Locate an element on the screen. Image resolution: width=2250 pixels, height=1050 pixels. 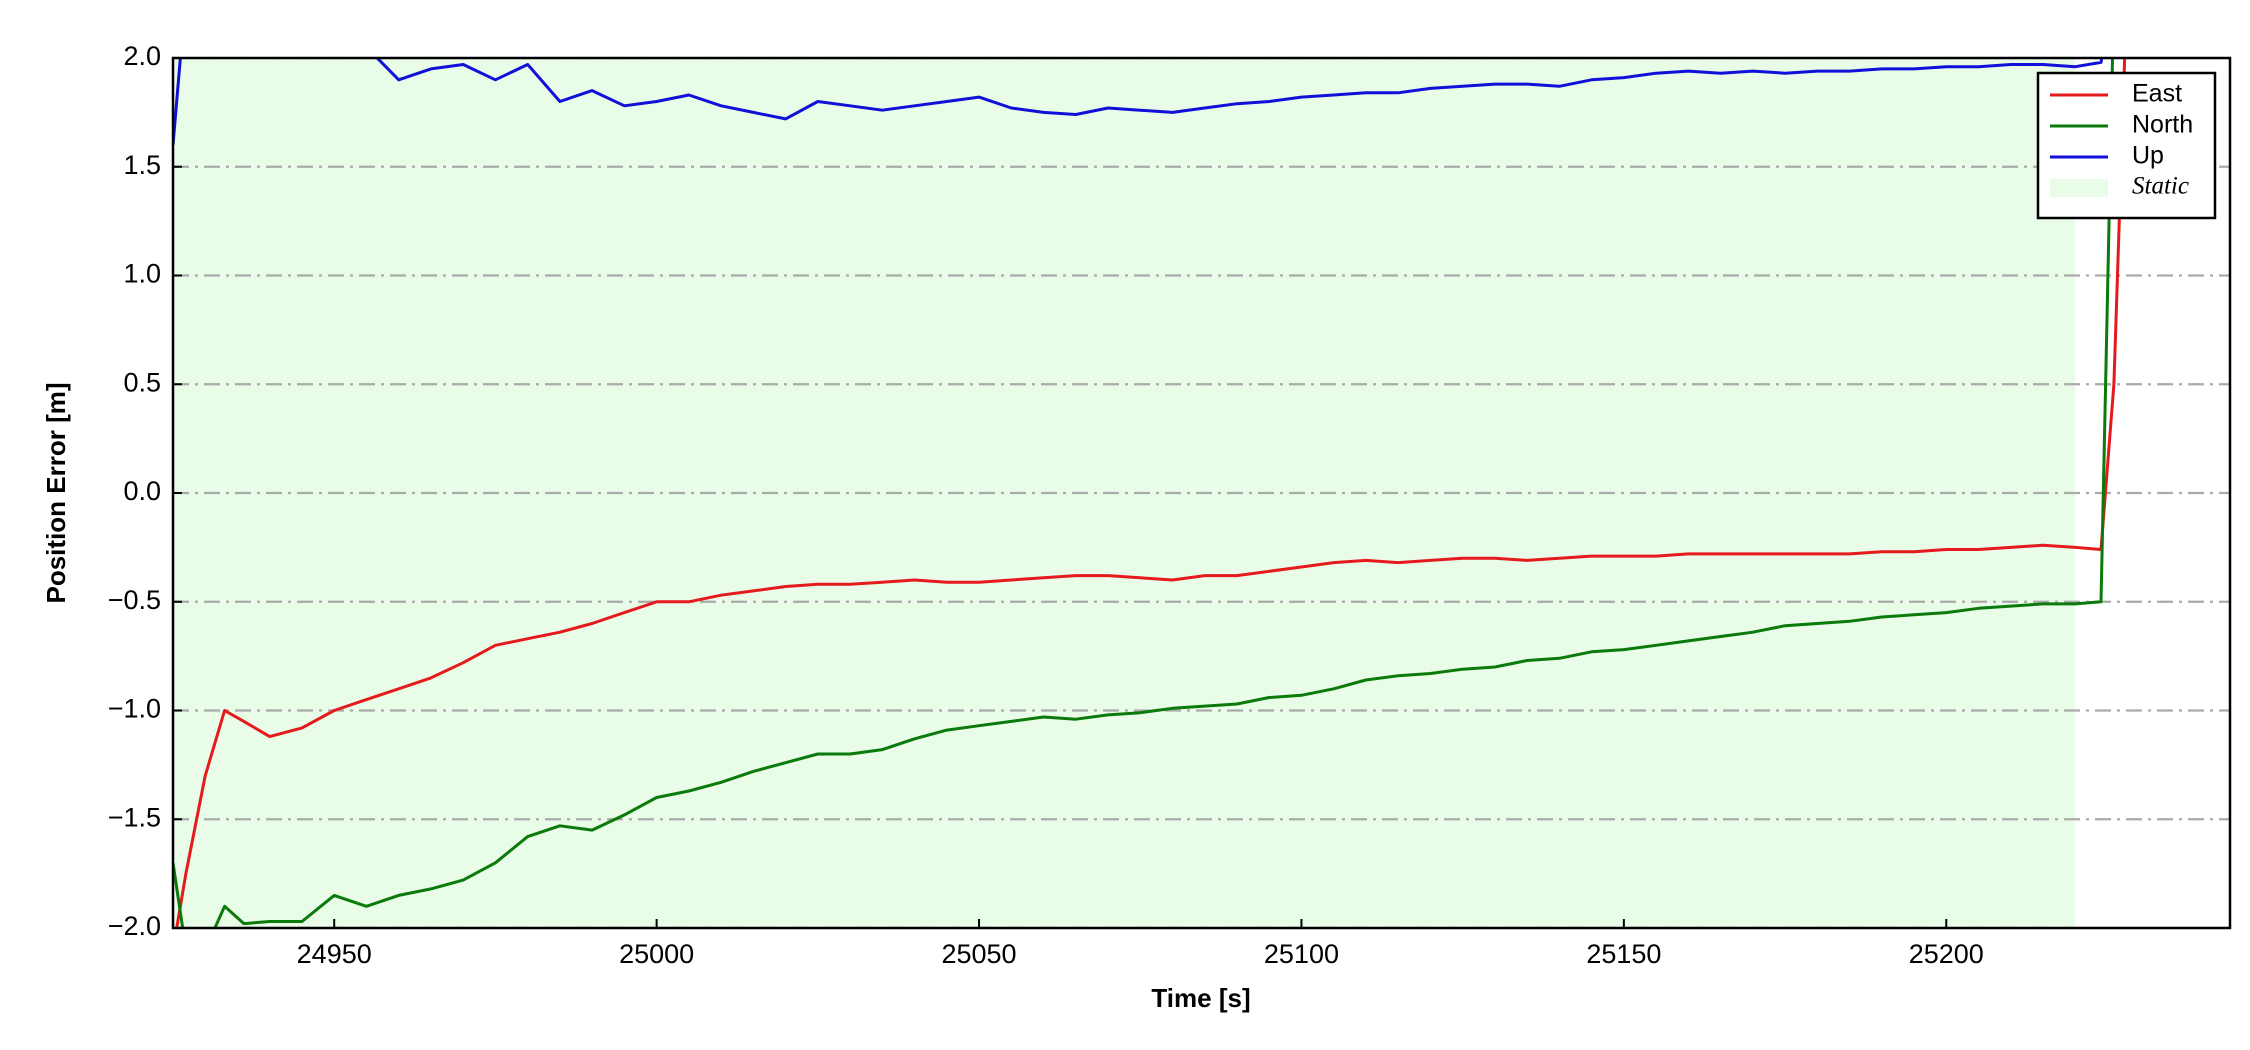
legend-label: East is located at coordinates (2157, 94).